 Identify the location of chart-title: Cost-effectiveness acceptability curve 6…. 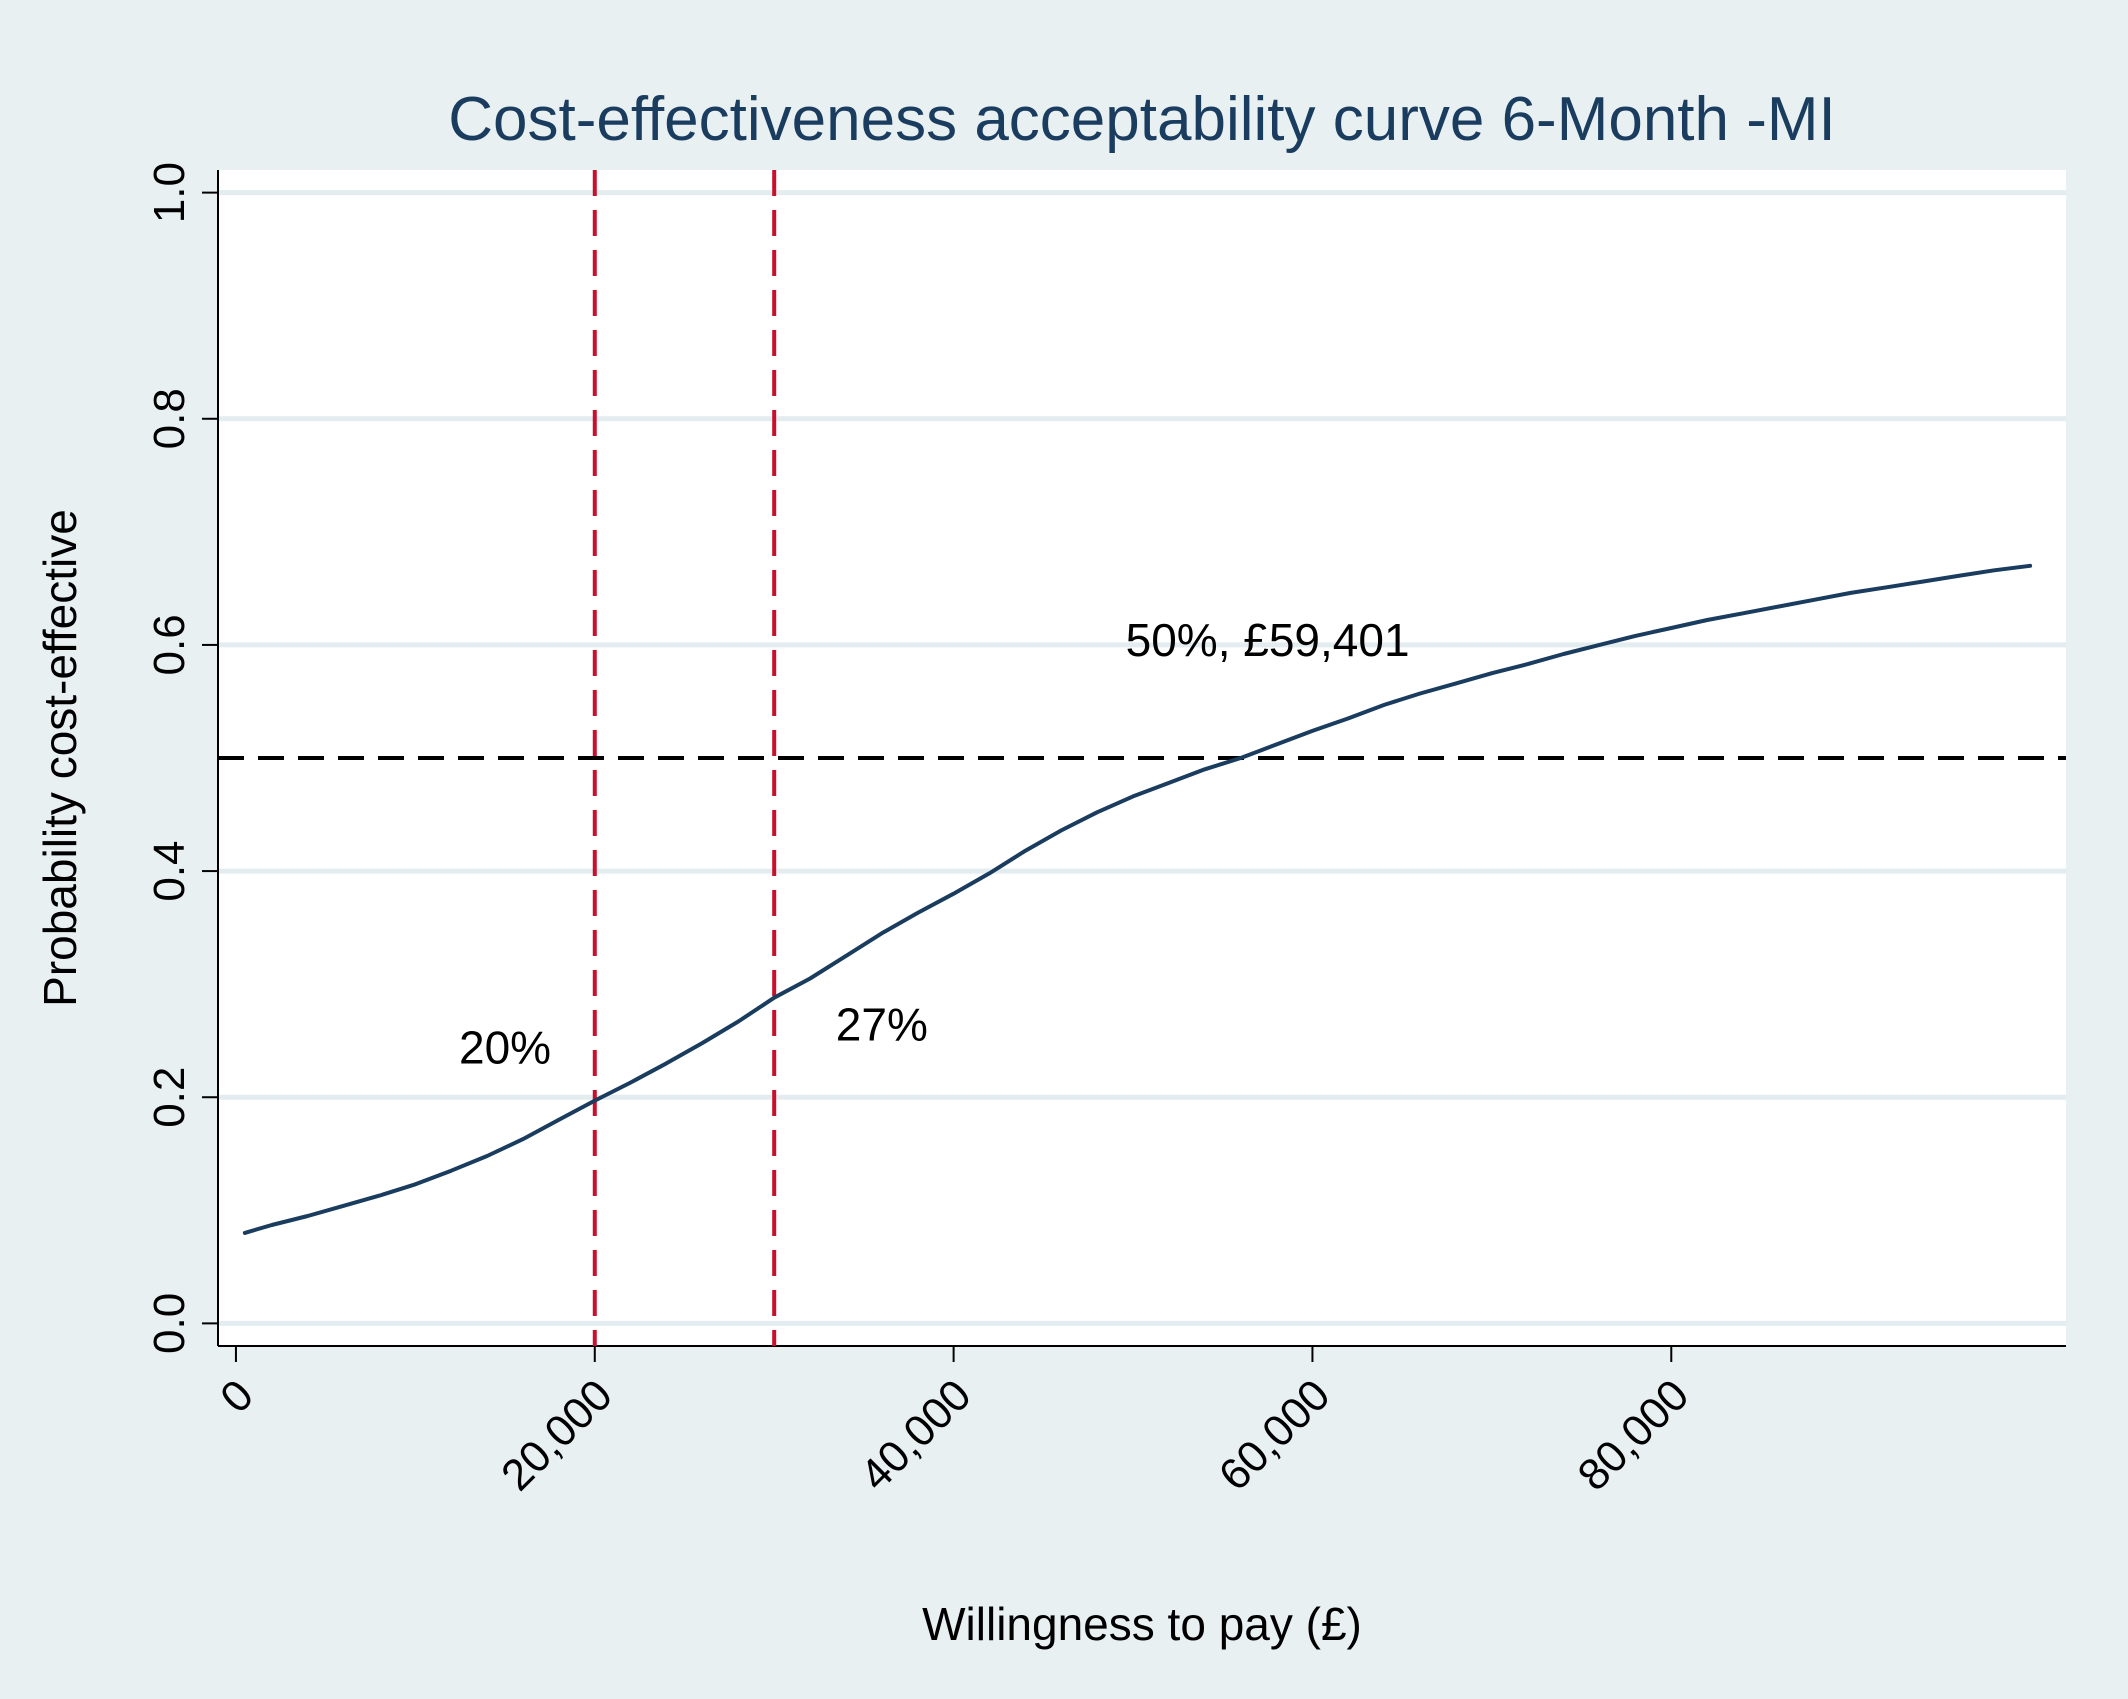
(1142, 119).